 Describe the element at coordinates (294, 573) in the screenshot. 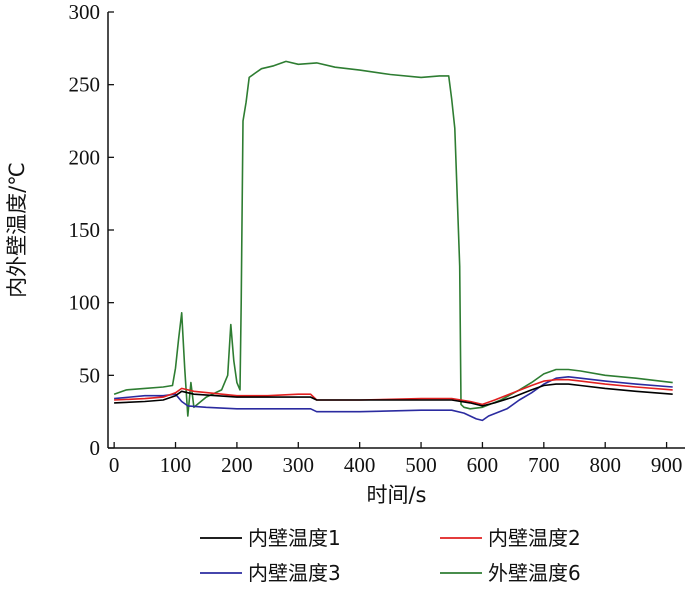

I see `legend-label-3: 内壁温度3` at that location.